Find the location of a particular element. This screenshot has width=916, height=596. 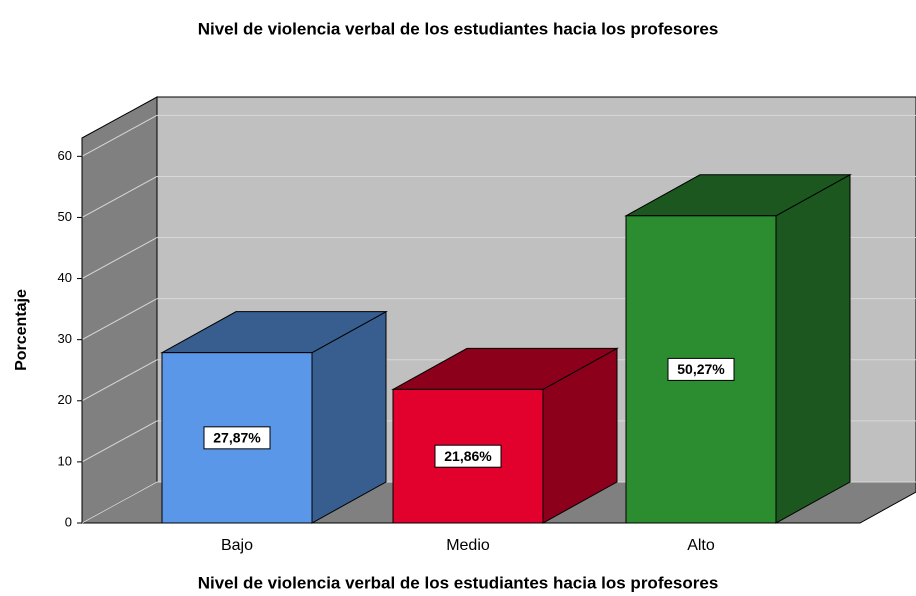

y-axis-label: Porcentaje is located at coordinates (21, 330).